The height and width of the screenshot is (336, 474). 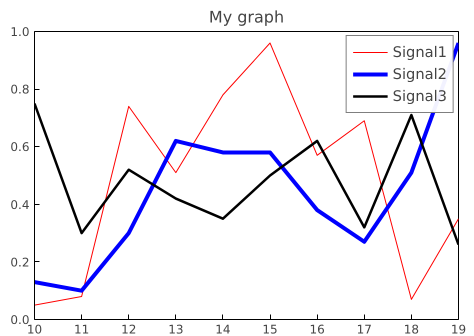 I want to click on x-tick-label: 19, so click(x=458, y=329).